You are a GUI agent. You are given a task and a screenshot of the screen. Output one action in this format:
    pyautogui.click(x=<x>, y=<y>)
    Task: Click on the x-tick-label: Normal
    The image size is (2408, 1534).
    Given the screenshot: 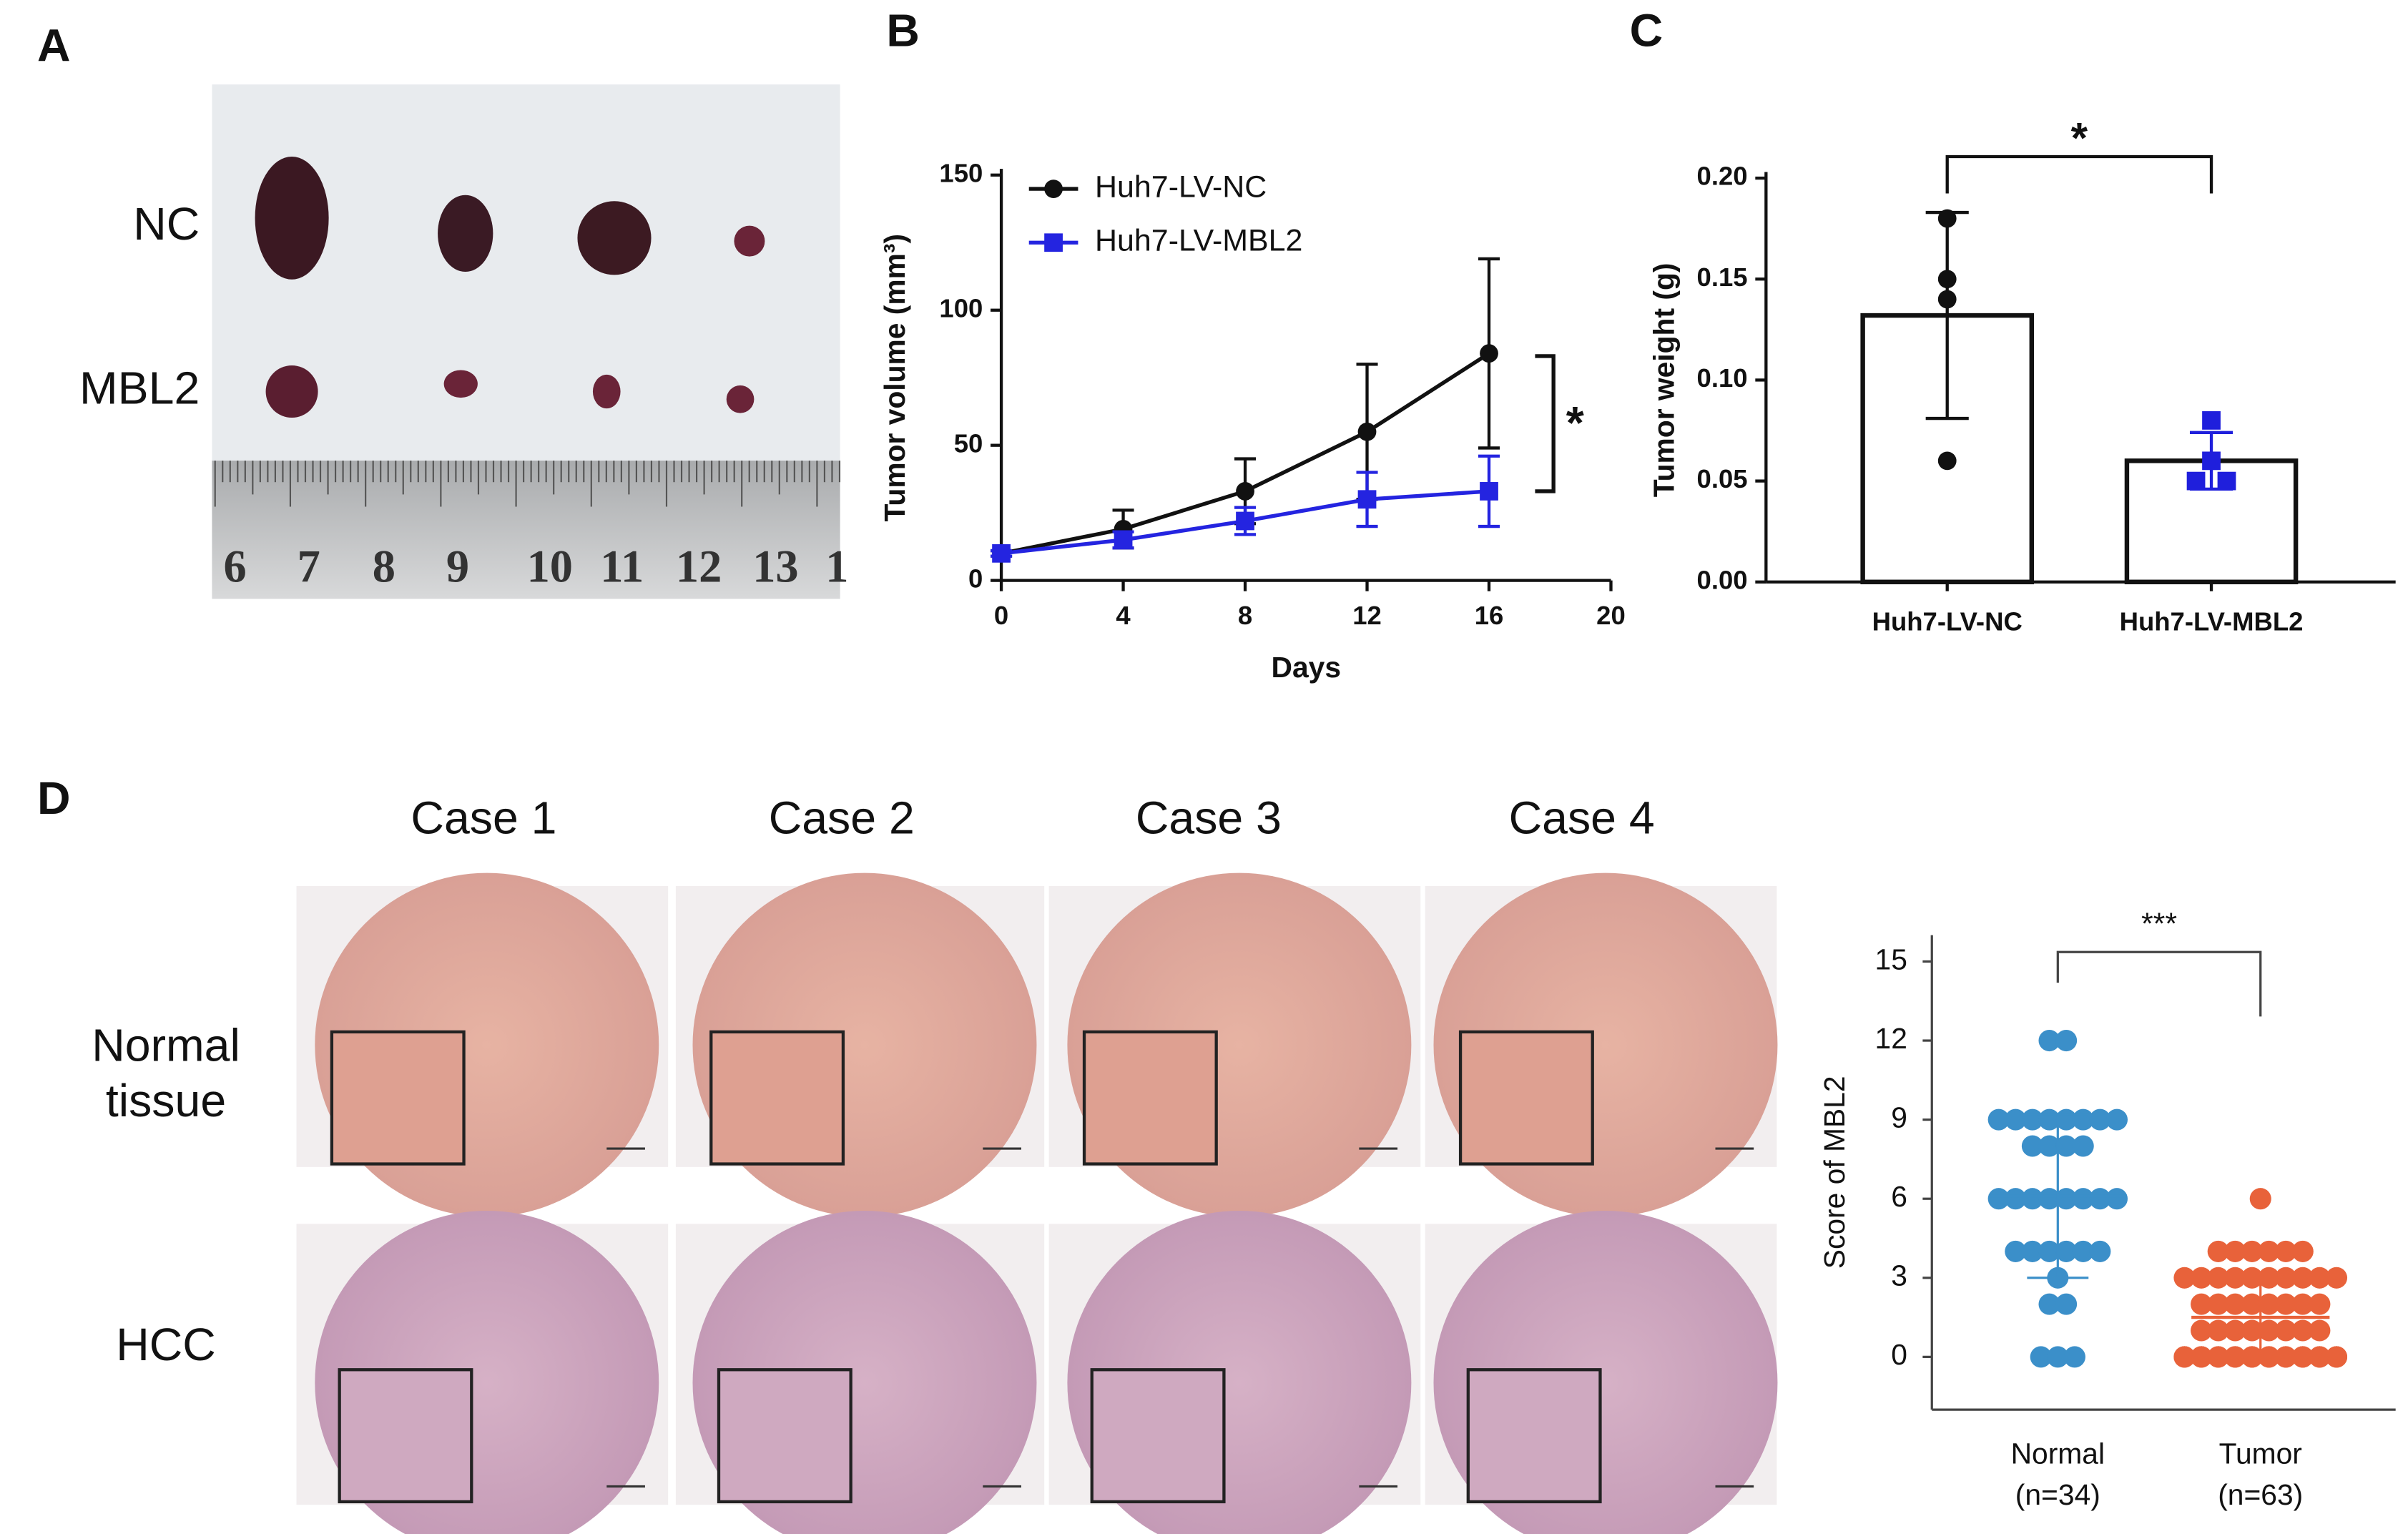 What is the action you would take?
    pyautogui.click(x=2058, y=1454)
    